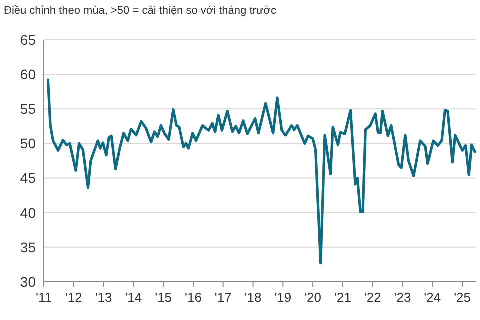 This screenshot has width=480, height=320. What do you see at coordinates (28, 74) in the screenshot?
I see `y-tick-label: 60` at bounding box center [28, 74].